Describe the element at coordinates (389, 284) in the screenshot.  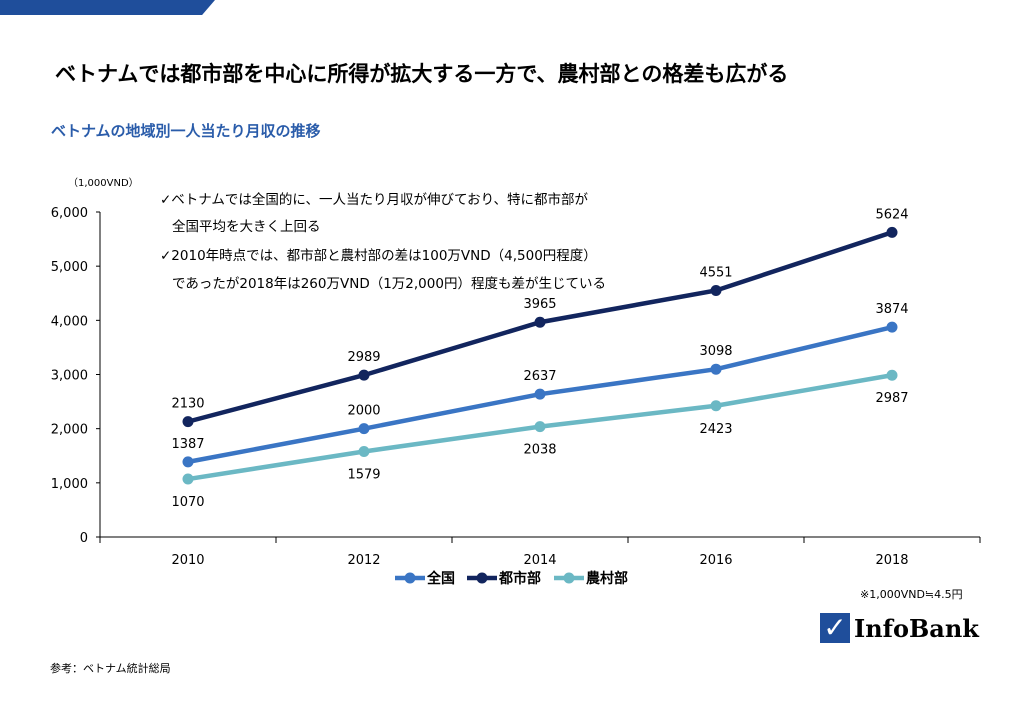
I see `note-line: であったが2018年は260万VND（1万2,000円）程度も差が生じている` at that location.